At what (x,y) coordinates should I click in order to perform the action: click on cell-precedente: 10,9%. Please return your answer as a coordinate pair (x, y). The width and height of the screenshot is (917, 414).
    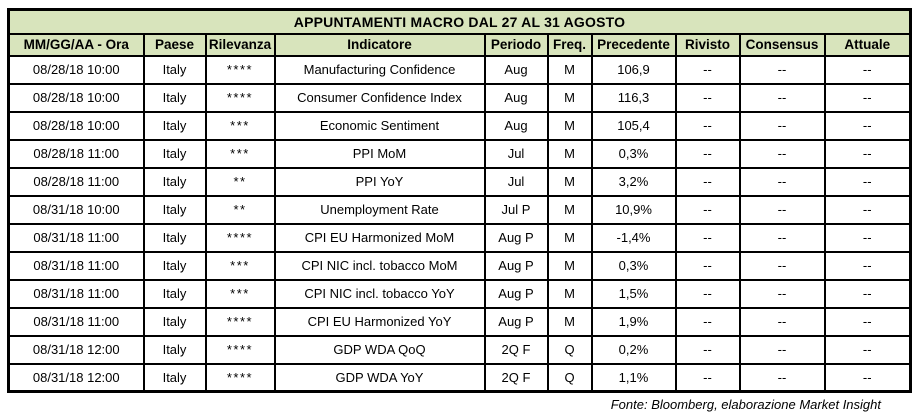
    Looking at the image, I should click on (633, 209).